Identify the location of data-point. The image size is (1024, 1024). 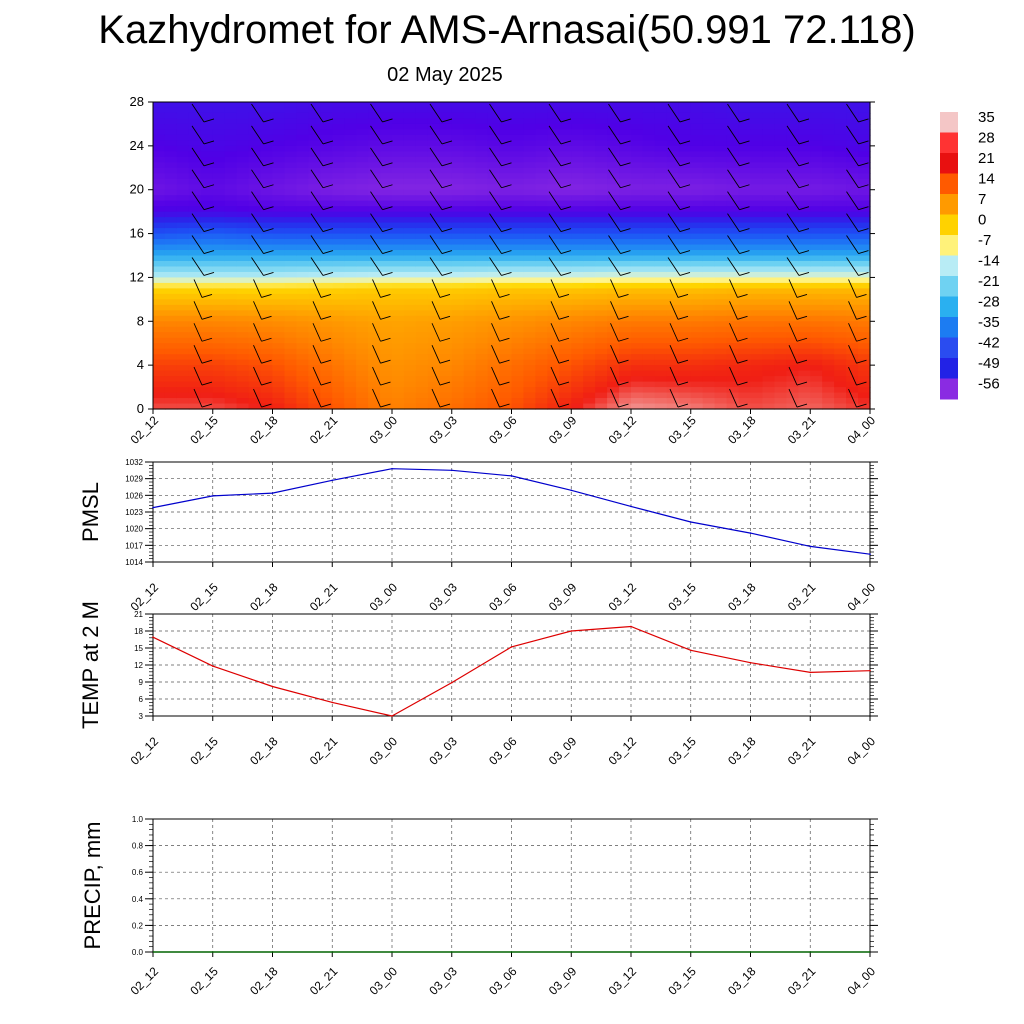
(810, 672).